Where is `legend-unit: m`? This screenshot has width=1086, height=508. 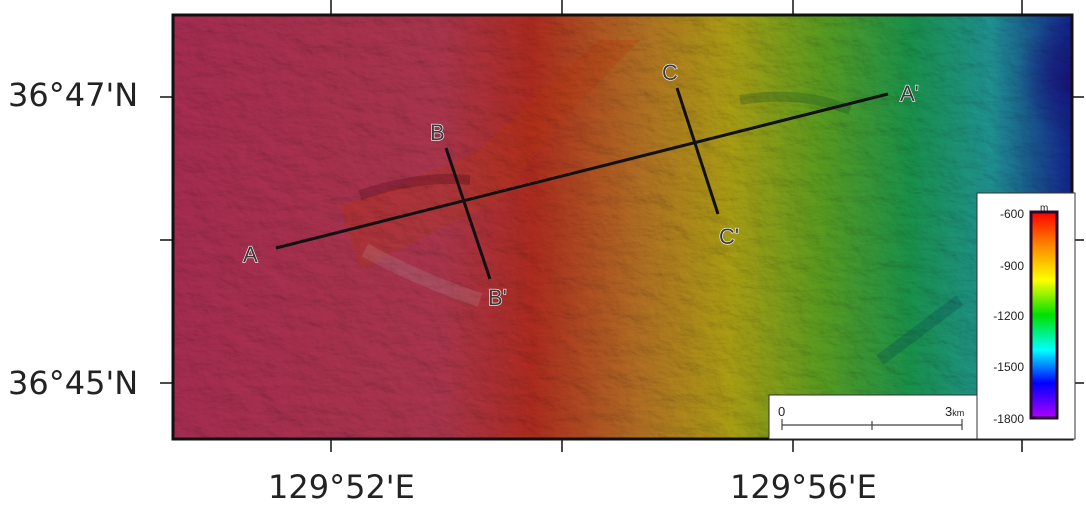 legend-unit: m is located at coordinates (1044, 208).